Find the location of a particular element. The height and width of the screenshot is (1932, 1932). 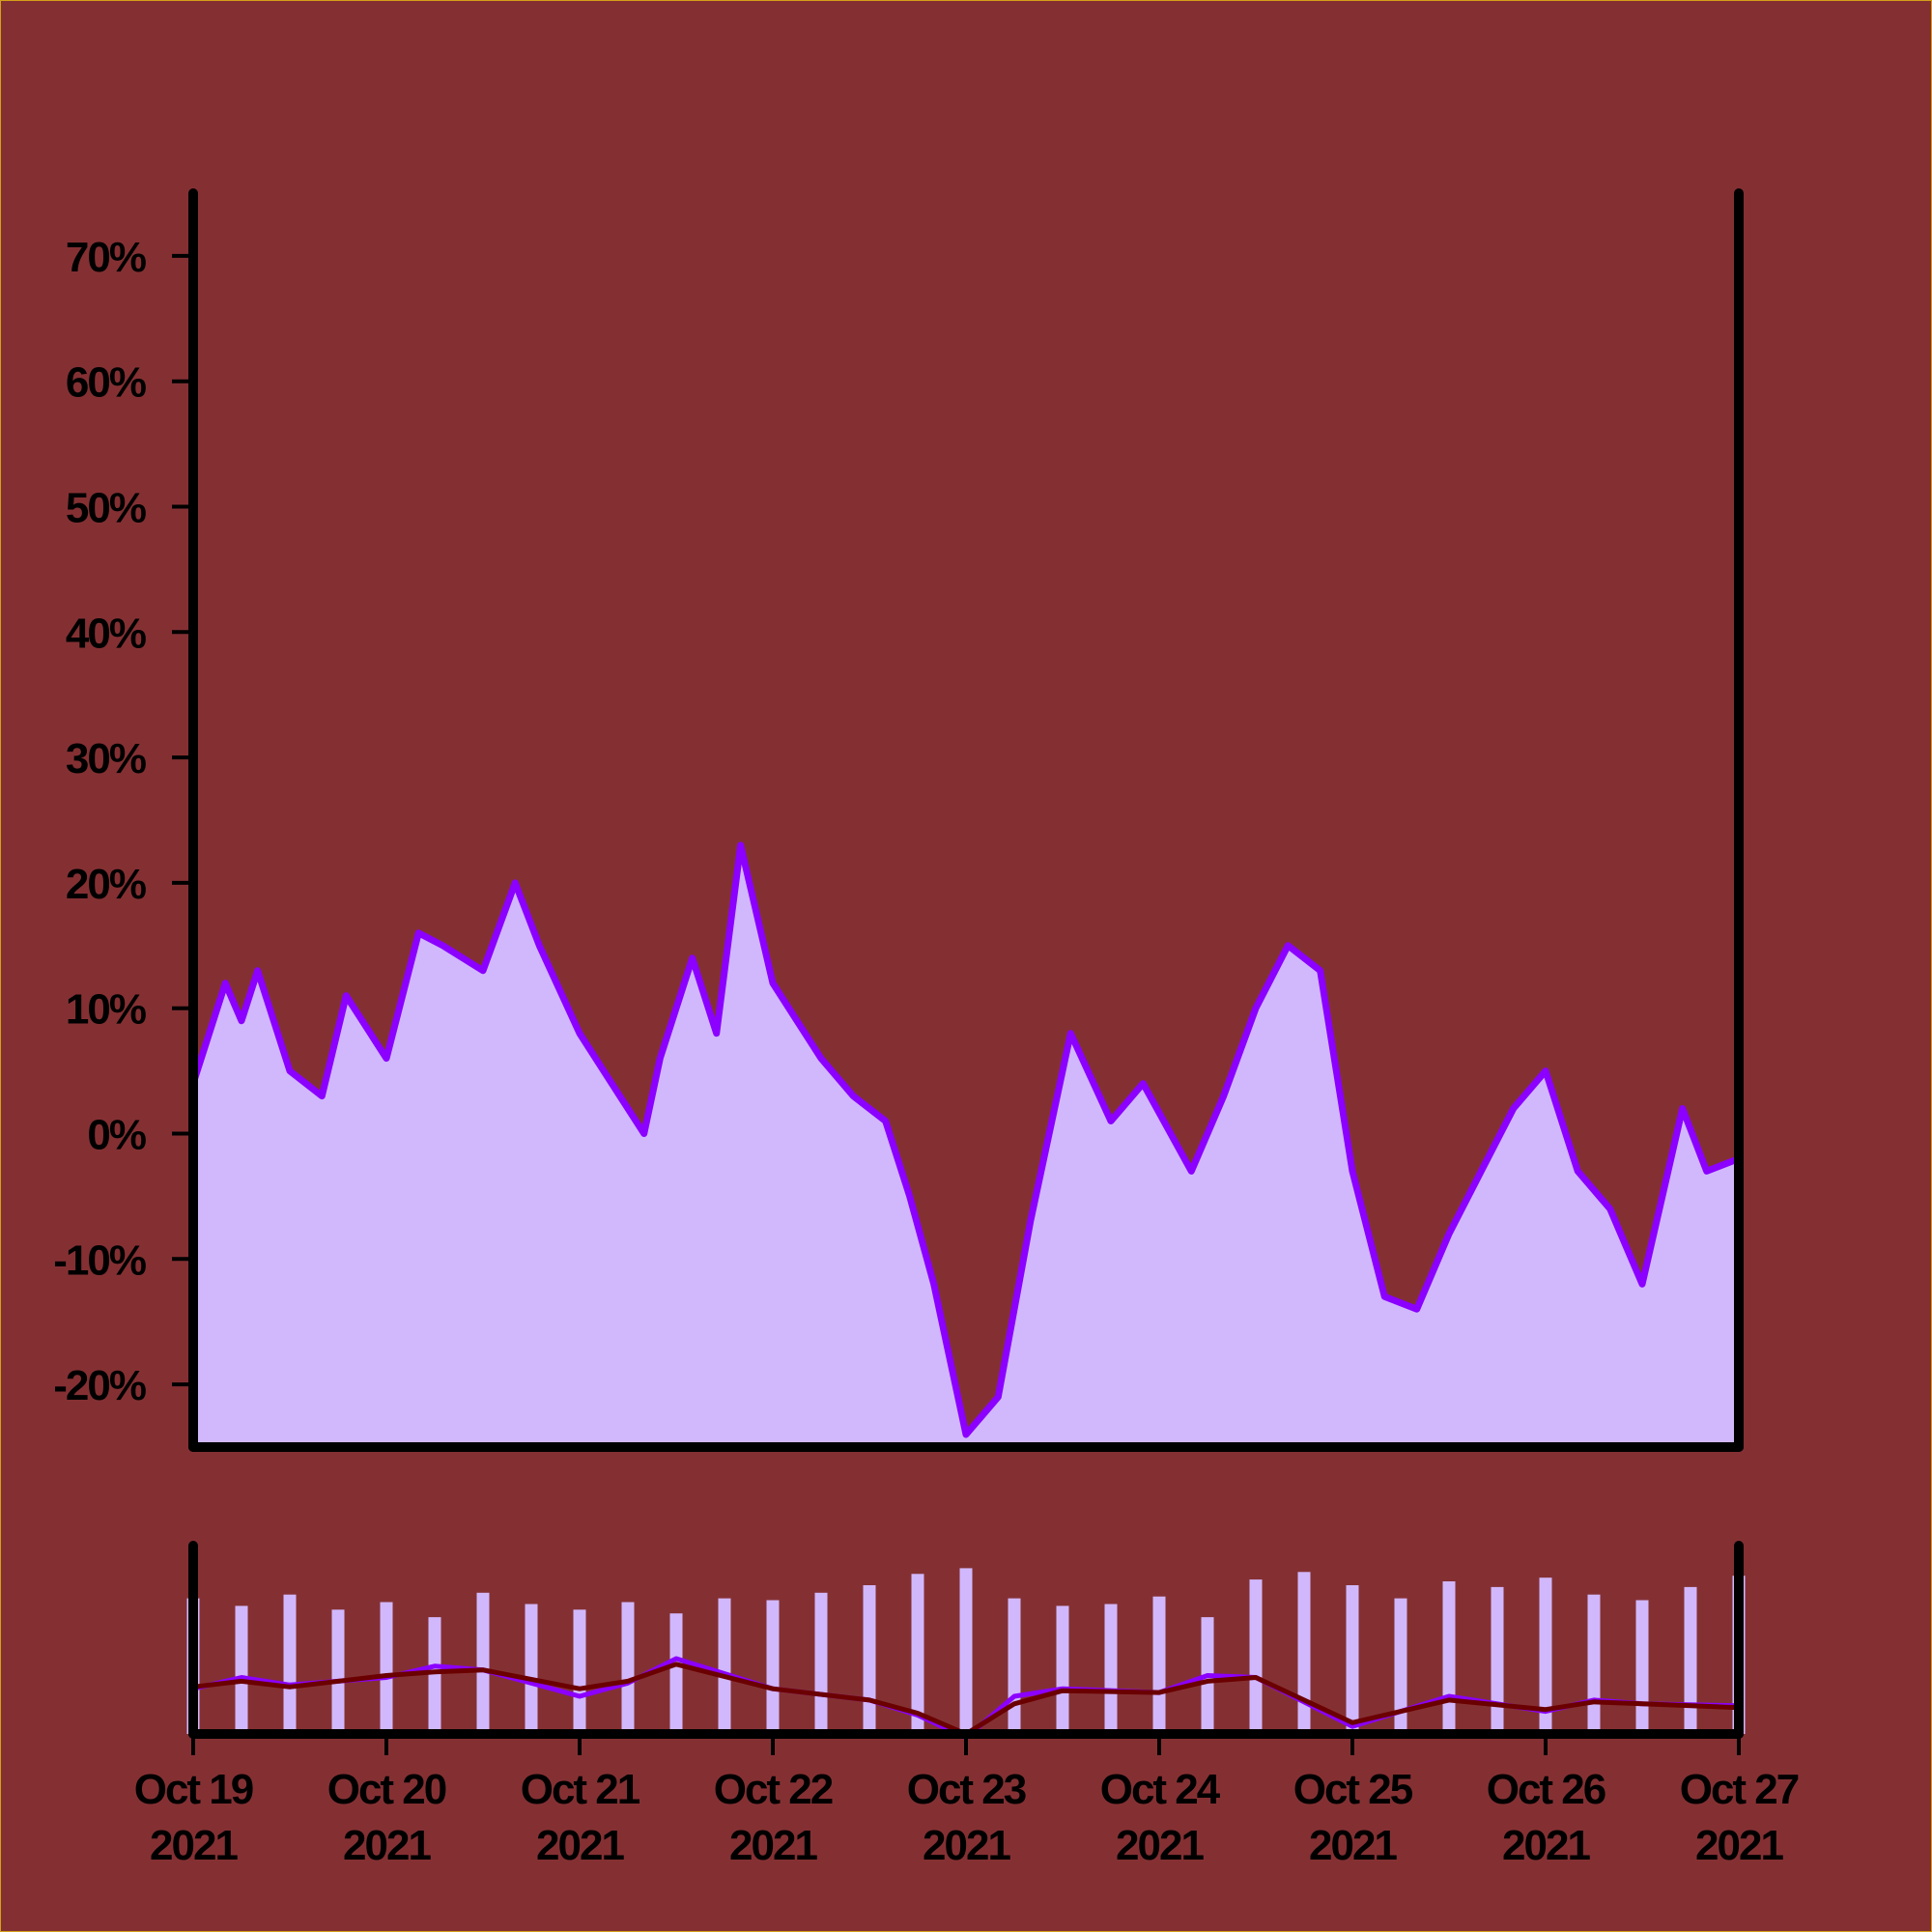

x-tick-label-date: Oct 20 is located at coordinates (386, 1789).